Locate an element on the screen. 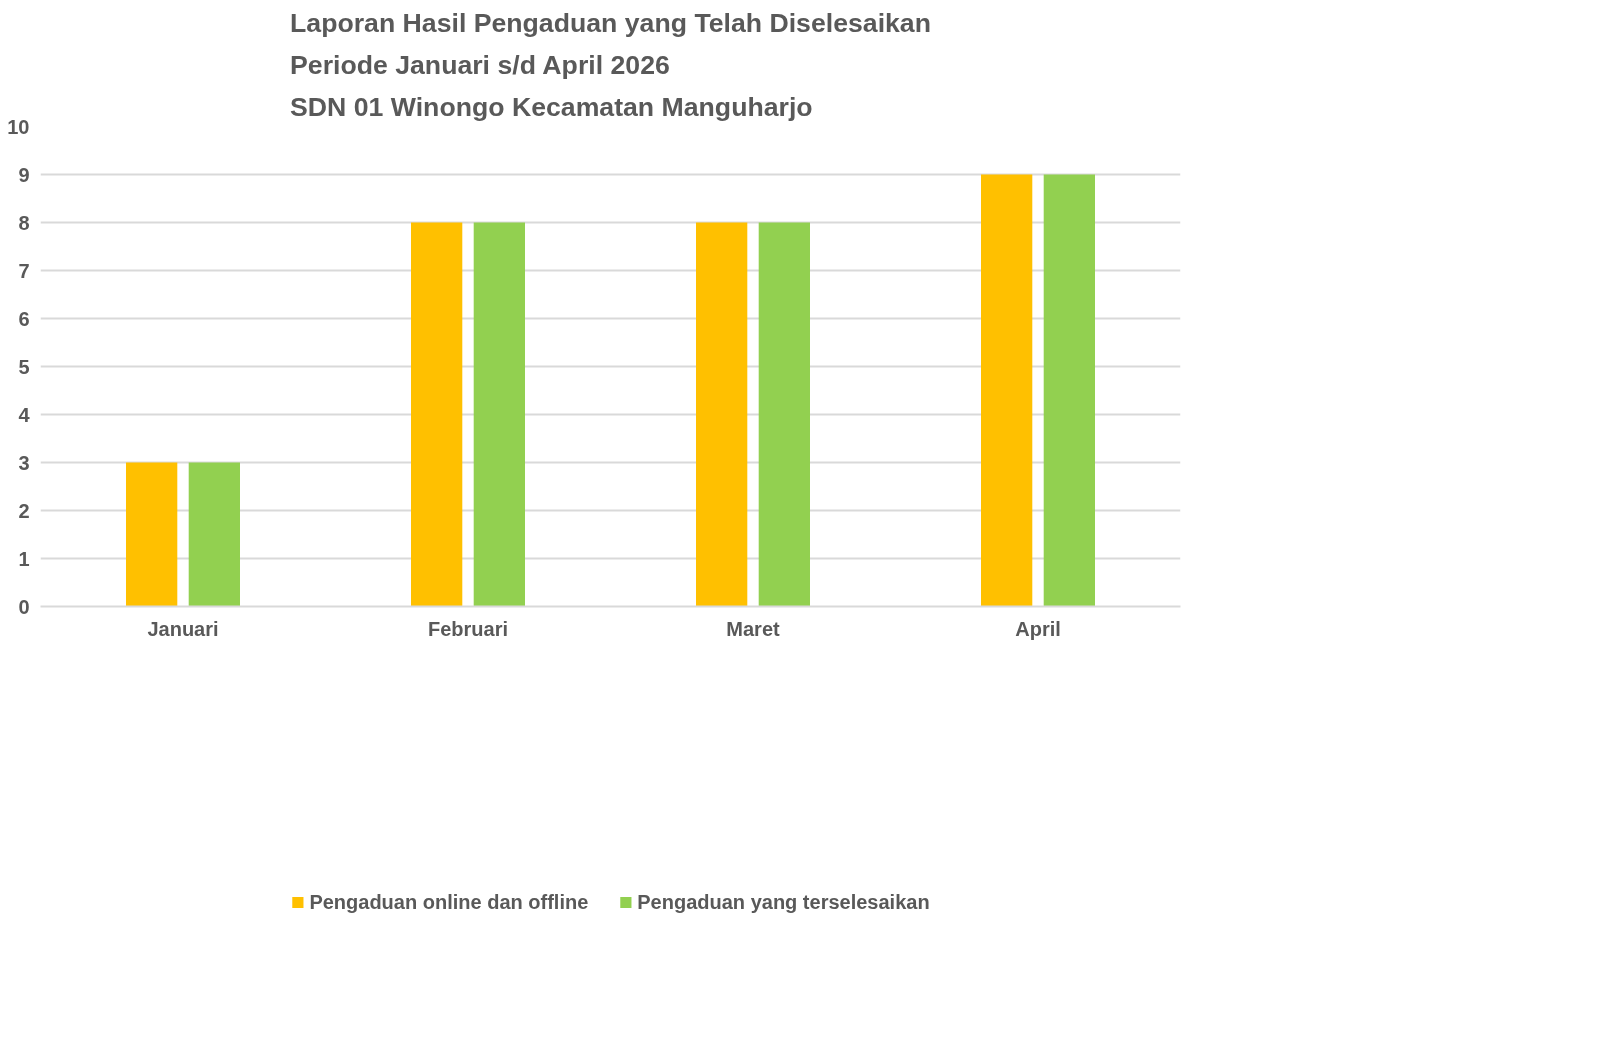  y-tick-label: 9 is located at coordinates (24, 174).